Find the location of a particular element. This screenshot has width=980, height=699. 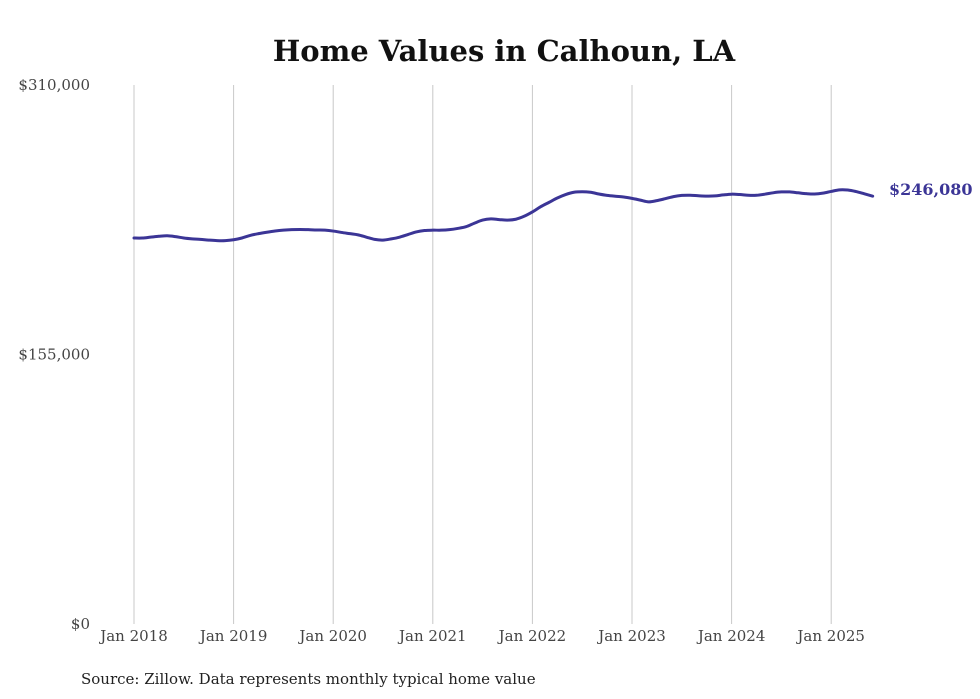

x-tick-label: Jan 2020 is located at coordinates (332, 636).